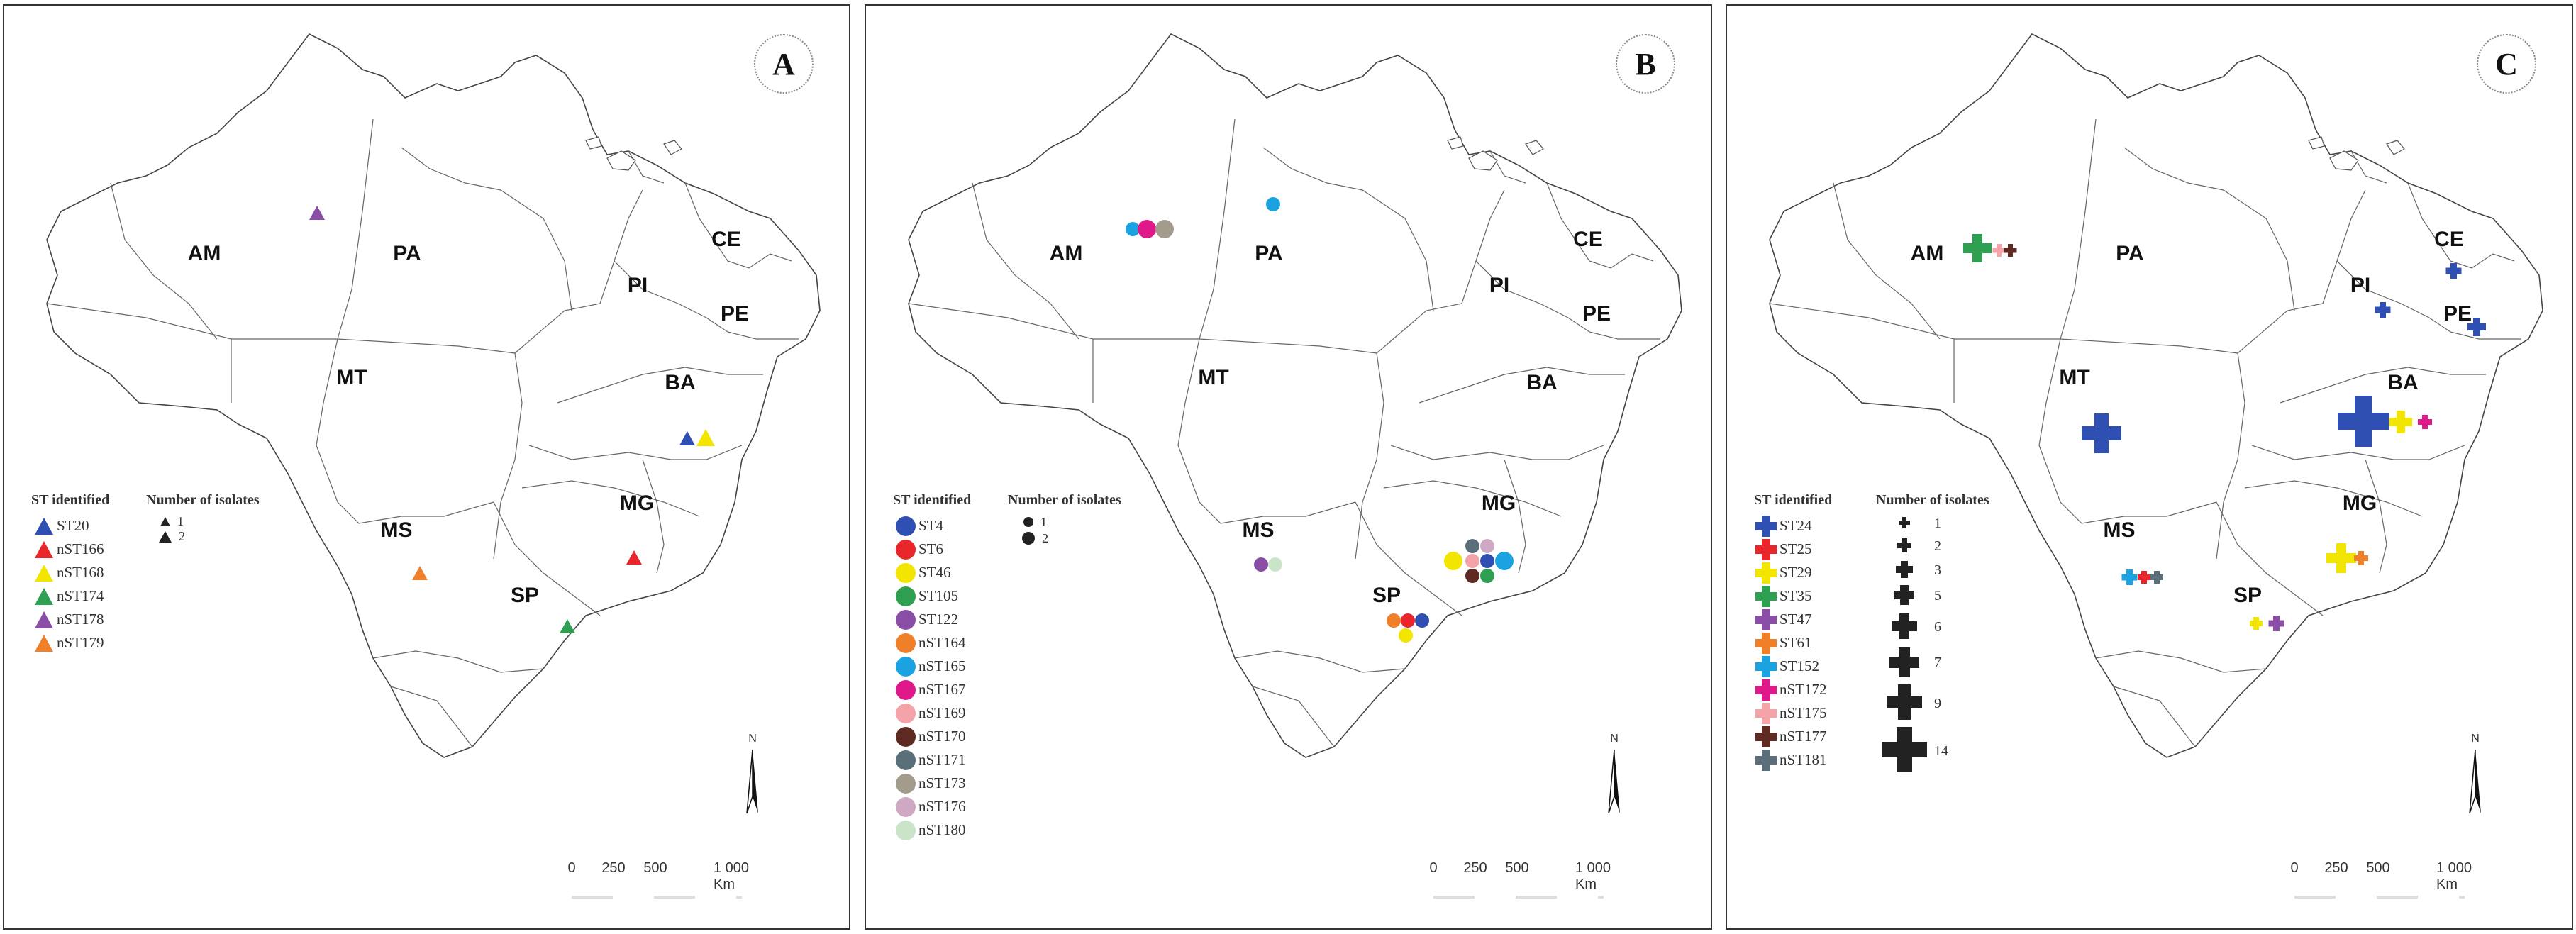  I want to click on legend-item: ST20, so click(70, 526).